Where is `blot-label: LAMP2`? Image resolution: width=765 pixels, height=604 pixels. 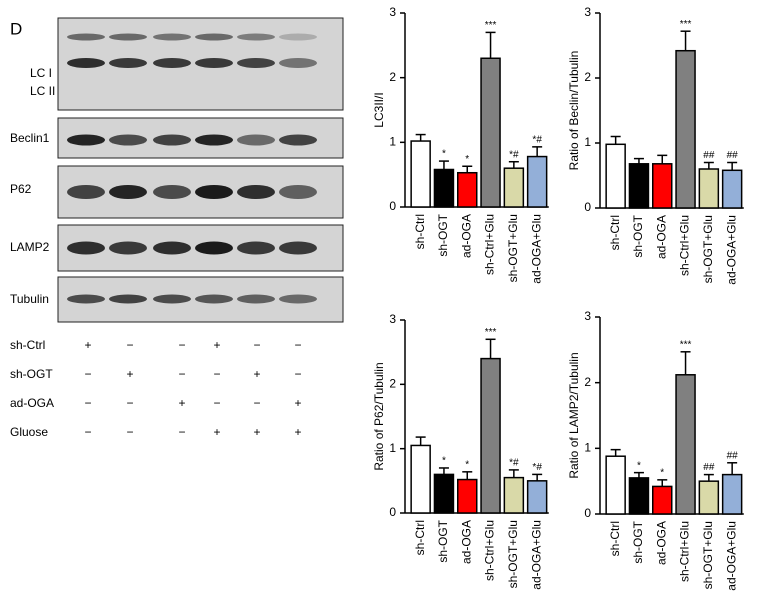 blot-label: LAMP2 is located at coordinates (30, 247).